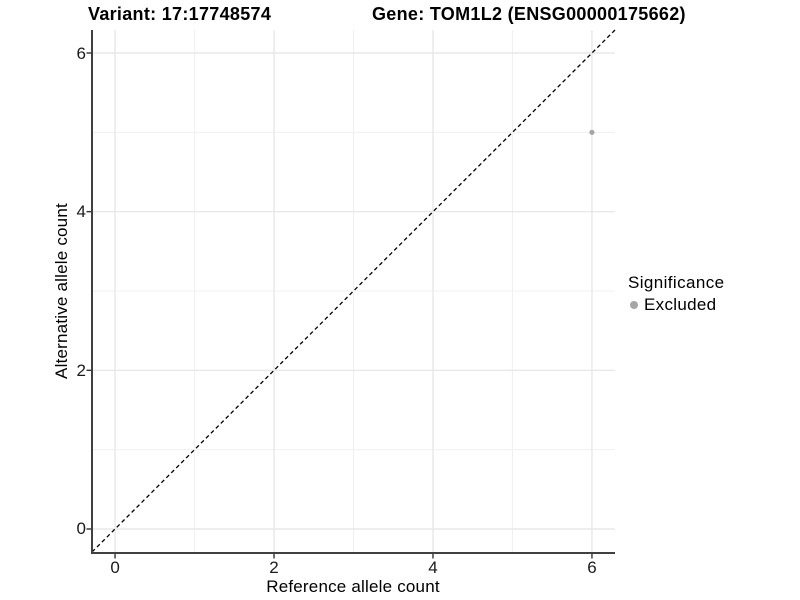 This screenshot has width=800, height=600. Describe the element at coordinates (81, 529) in the screenshot. I see `y-tick-label: 0` at that location.